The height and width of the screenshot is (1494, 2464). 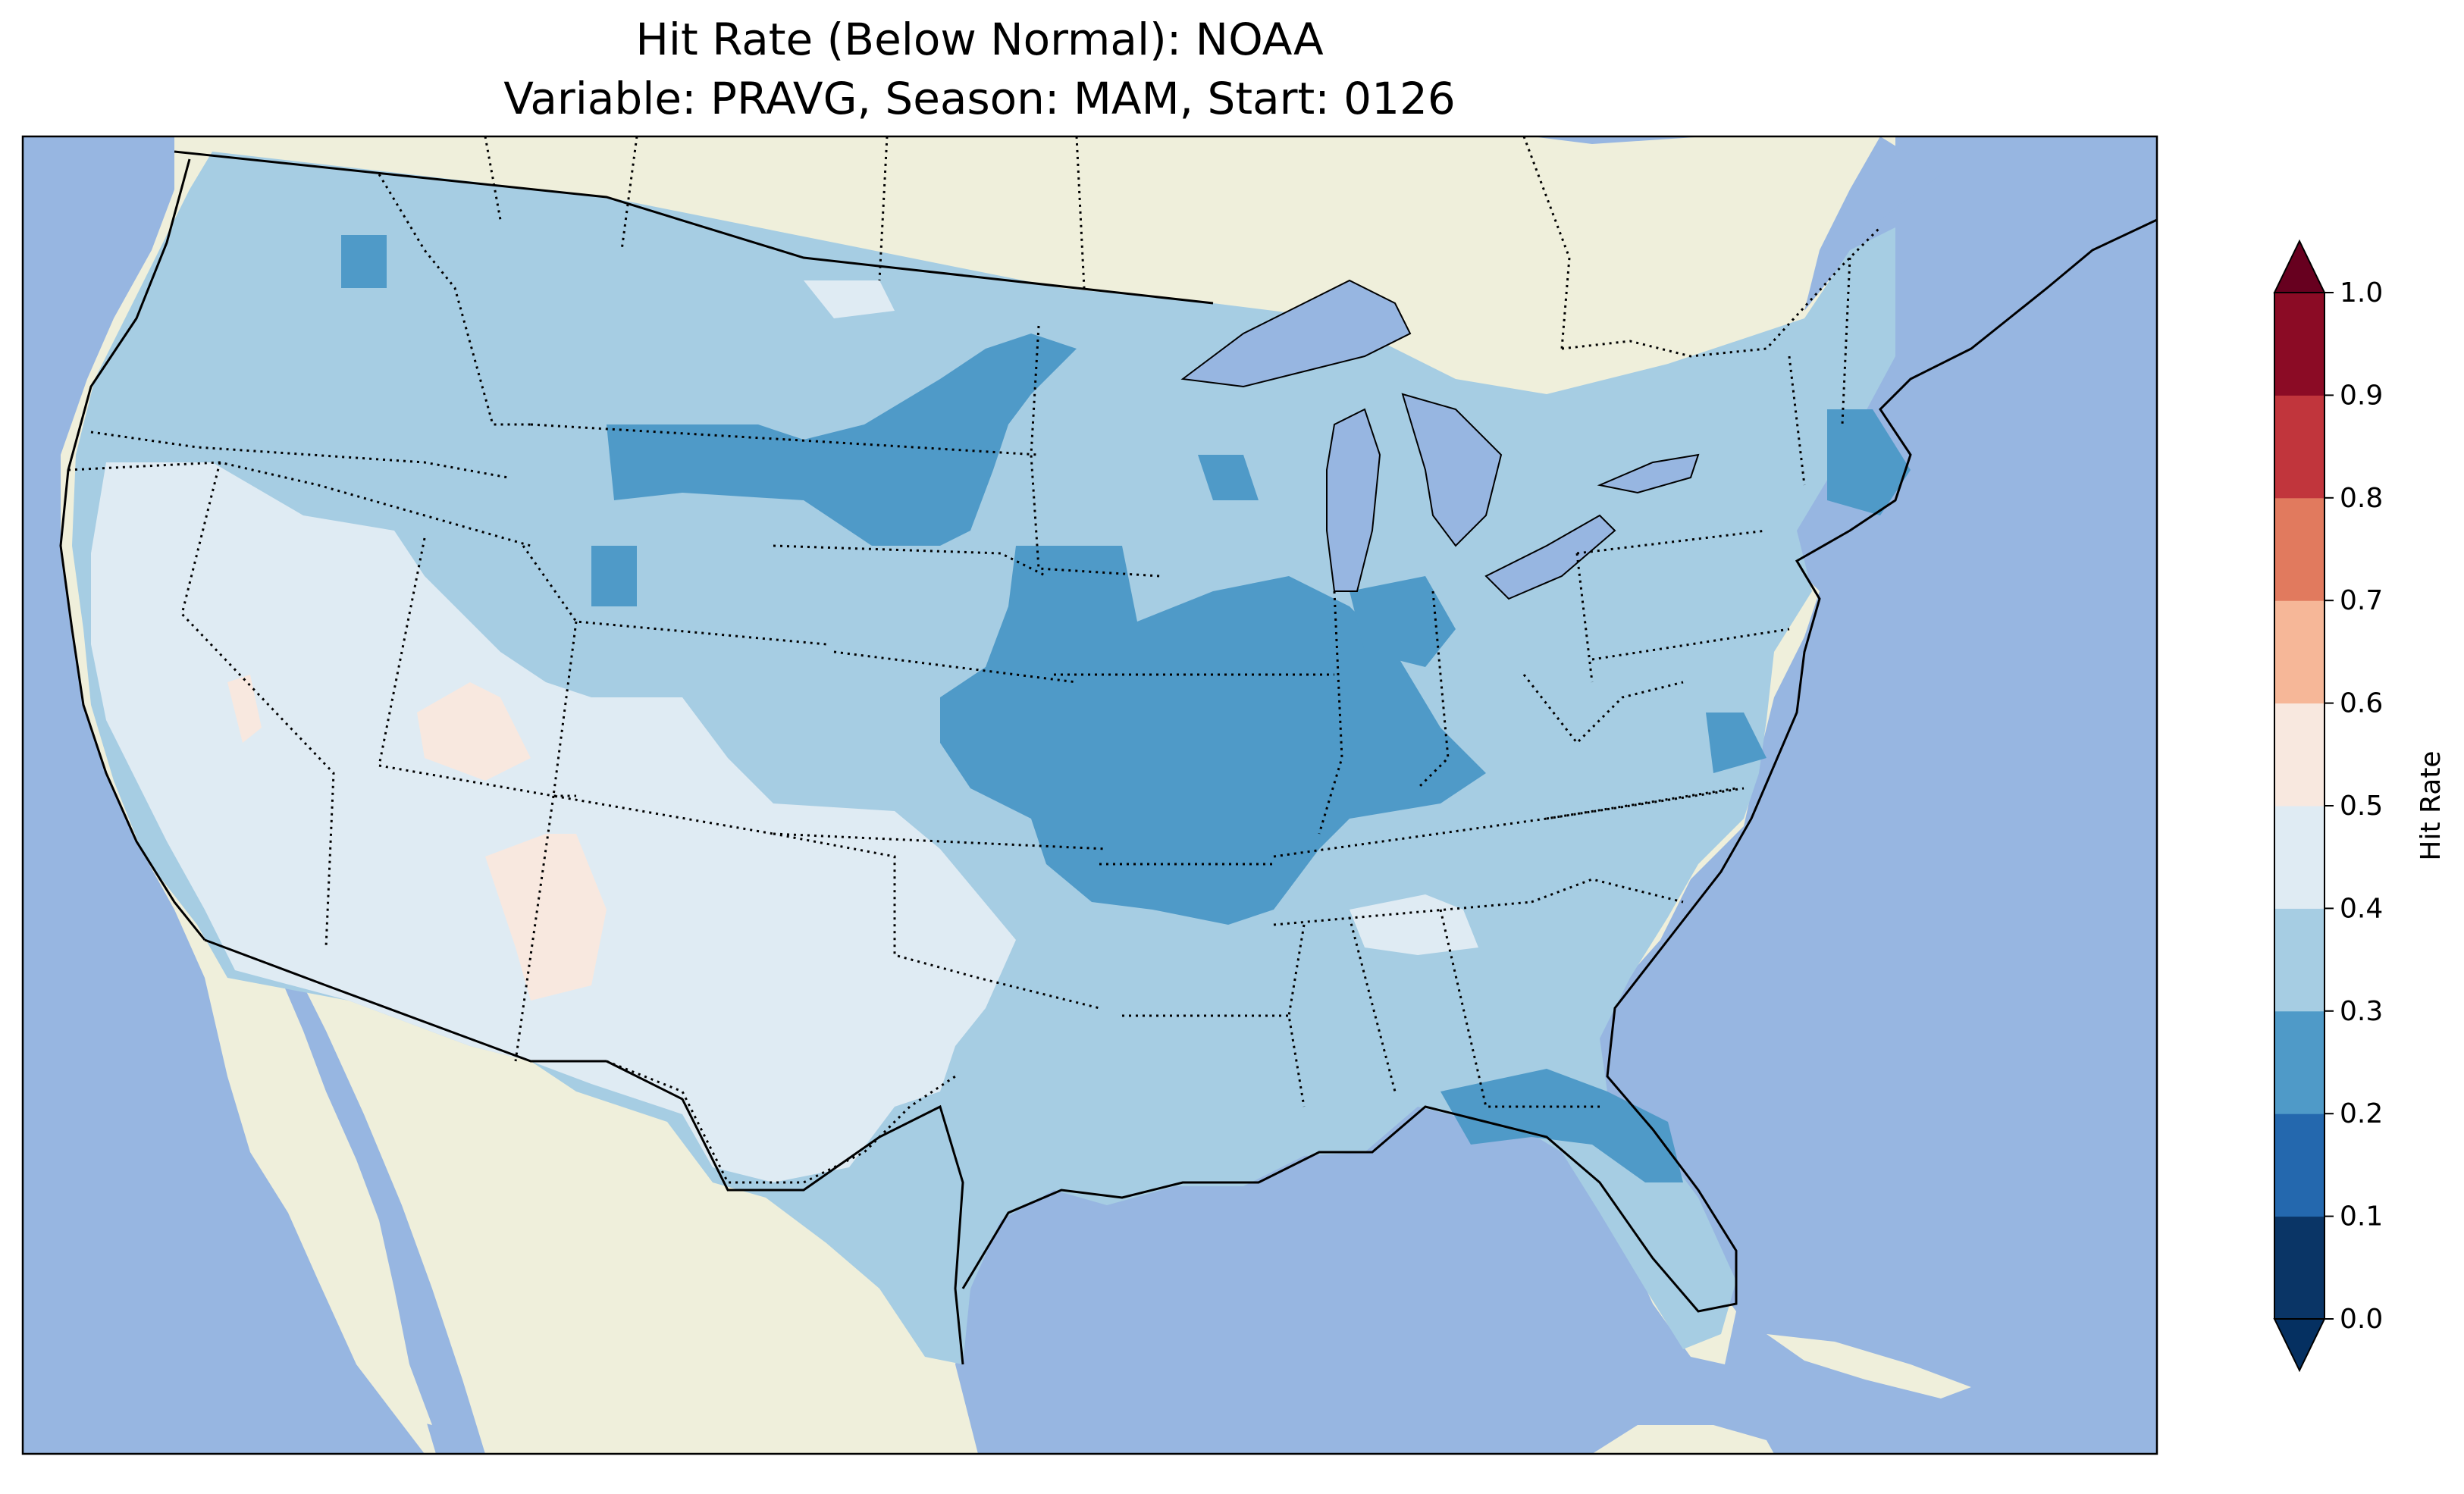 I want to click on border-pa-ny, so click(x=1672, y=542).